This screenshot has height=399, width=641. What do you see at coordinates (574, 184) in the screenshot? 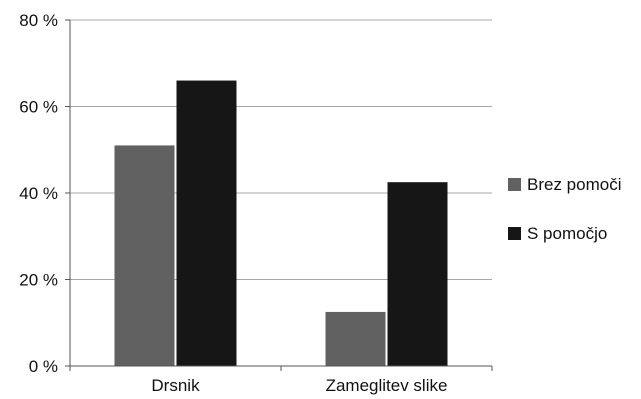
I see `legend-label: Brez pomoči` at bounding box center [574, 184].